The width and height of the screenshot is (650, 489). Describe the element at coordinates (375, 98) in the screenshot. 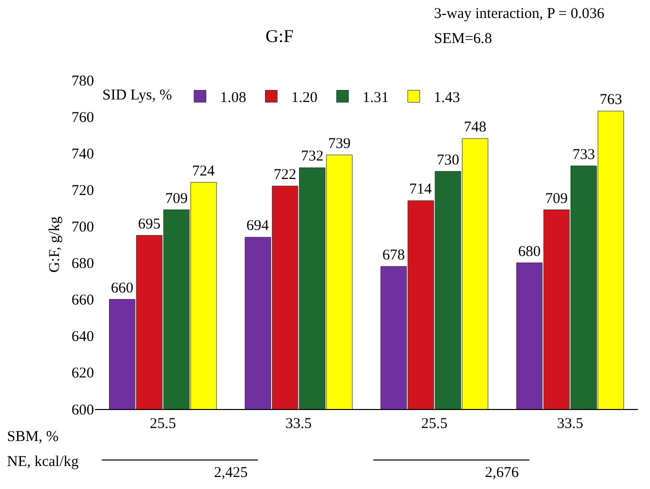

I see `legend-label: 1.31` at that location.